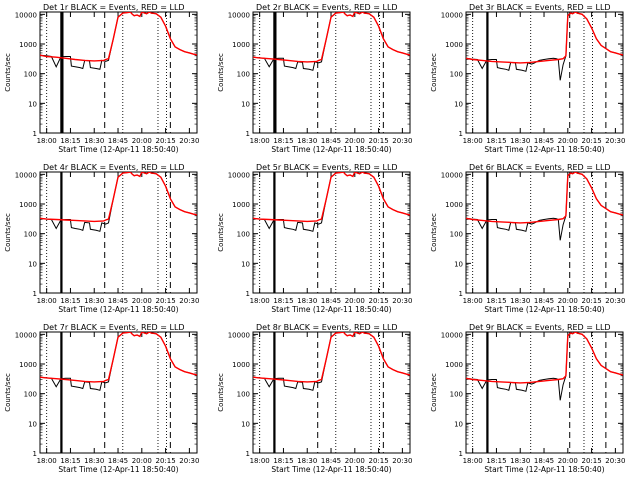 This screenshot has height=480, width=640. What do you see at coordinates (327, 327) in the screenshot?
I see `chart-title: Det 8r BLACK = Events, RED = LLD` at bounding box center [327, 327].